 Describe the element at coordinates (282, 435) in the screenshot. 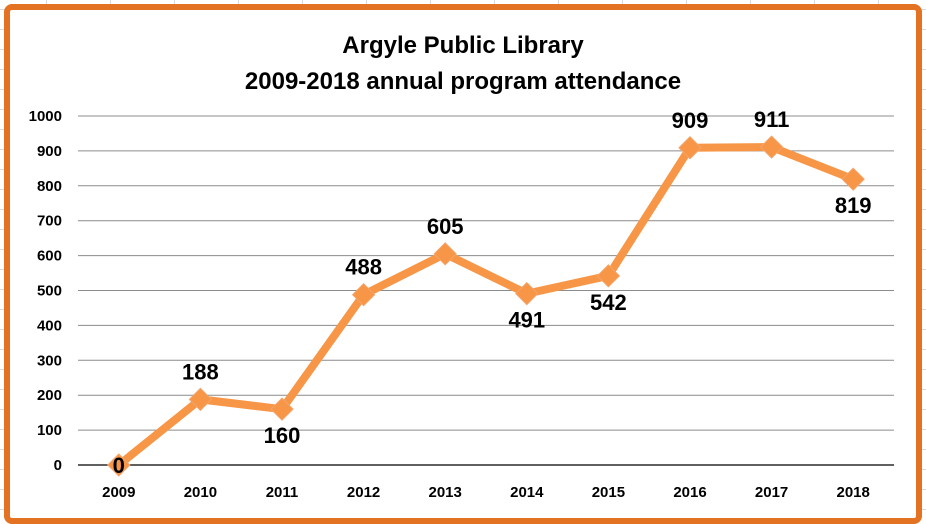

I see `data-label: 160` at that location.